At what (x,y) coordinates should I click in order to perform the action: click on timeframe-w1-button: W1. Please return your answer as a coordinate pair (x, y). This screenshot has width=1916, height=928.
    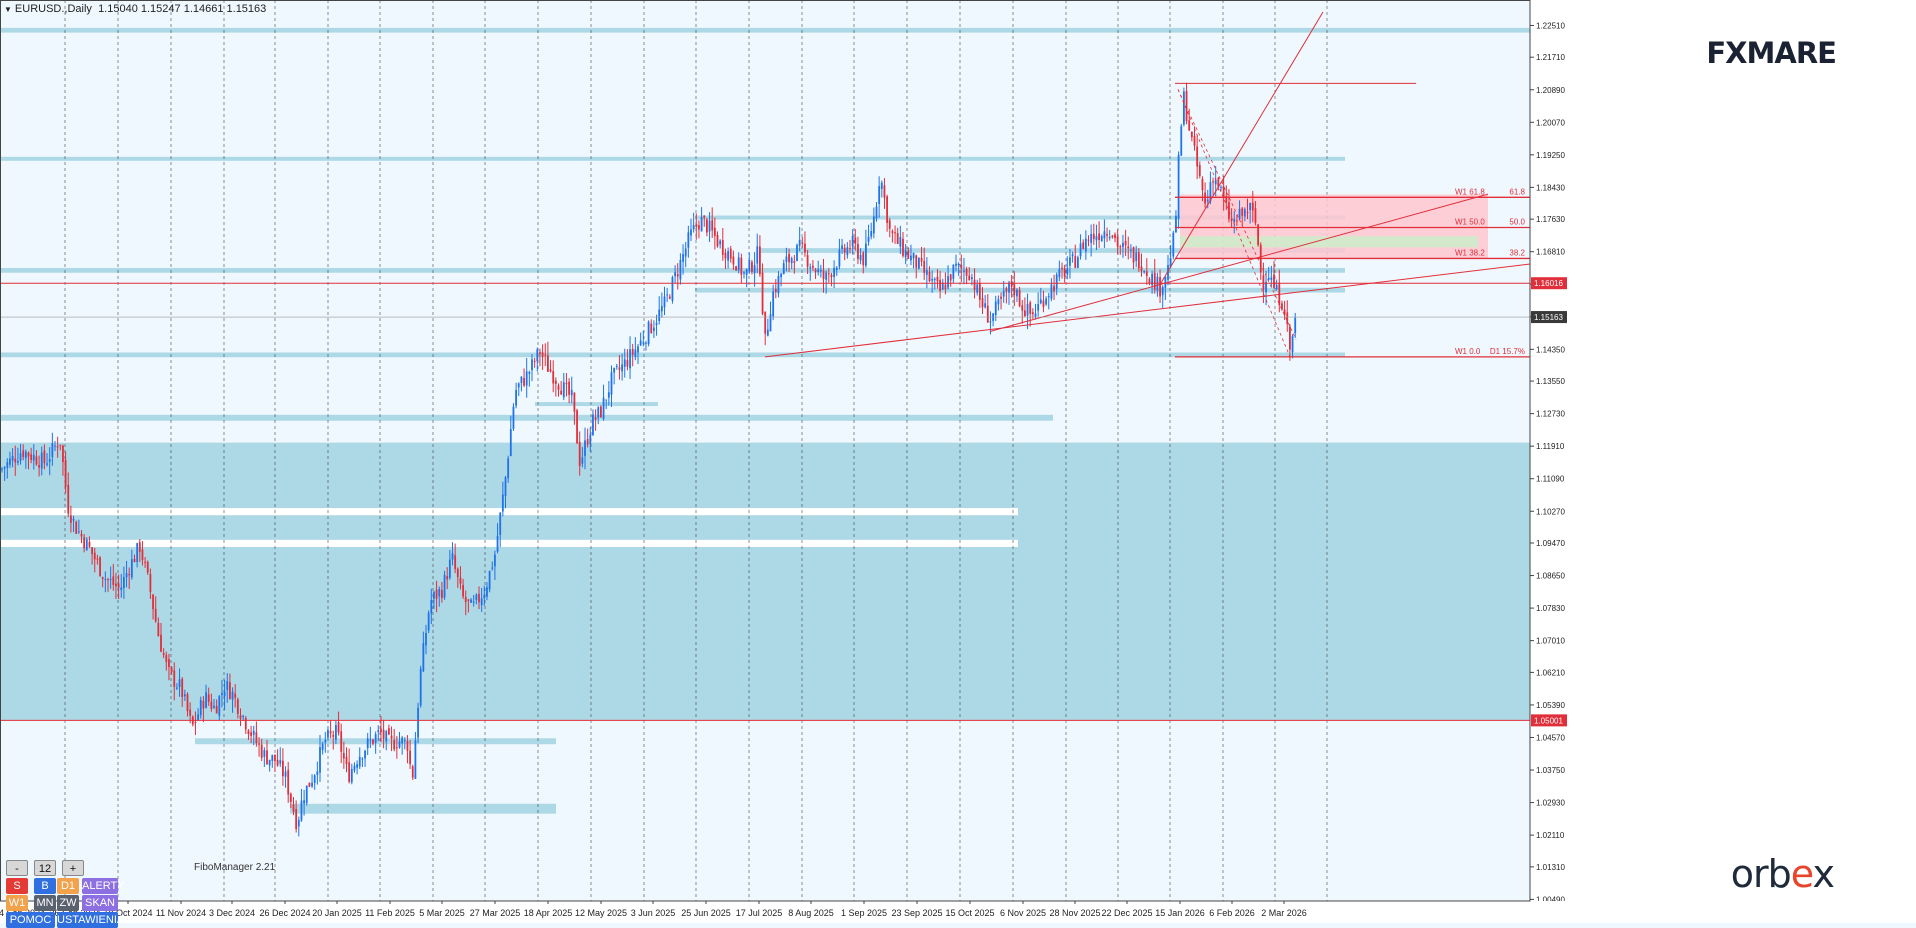
    Looking at the image, I should click on (17, 903).